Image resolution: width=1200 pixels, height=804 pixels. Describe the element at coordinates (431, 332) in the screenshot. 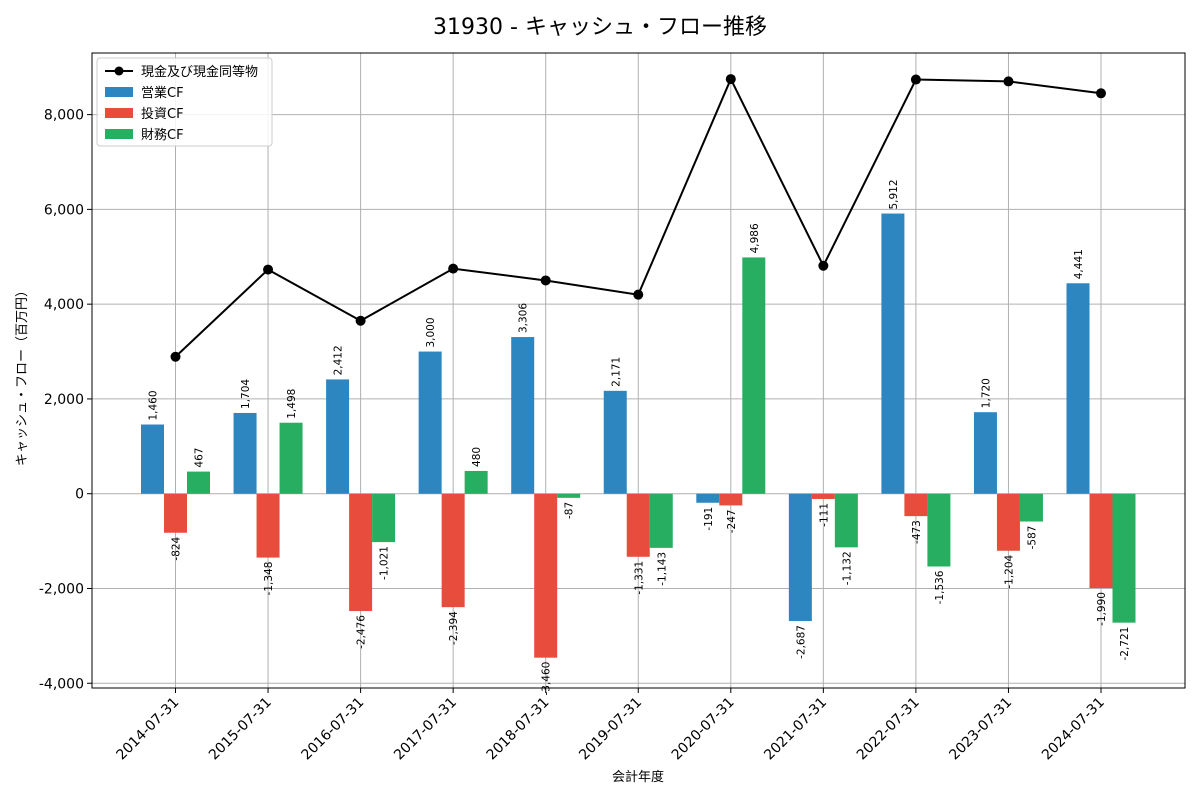

I see `bar-value-label: 3,000` at that location.